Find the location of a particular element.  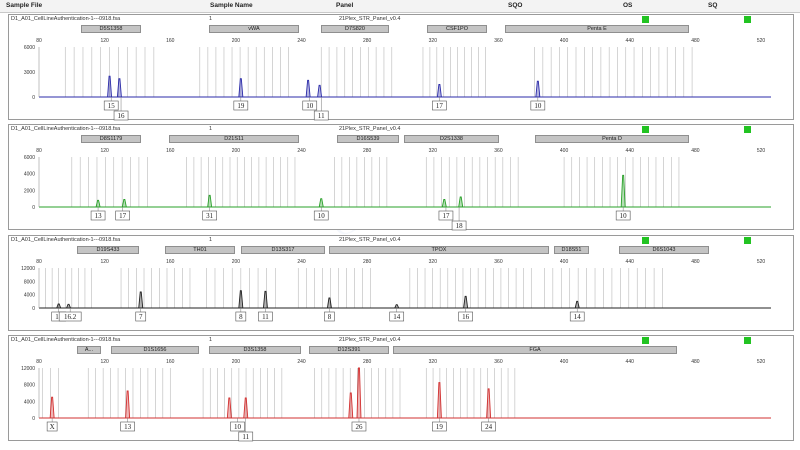

locus-marker: D21S11 is located at coordinates (234, 139).